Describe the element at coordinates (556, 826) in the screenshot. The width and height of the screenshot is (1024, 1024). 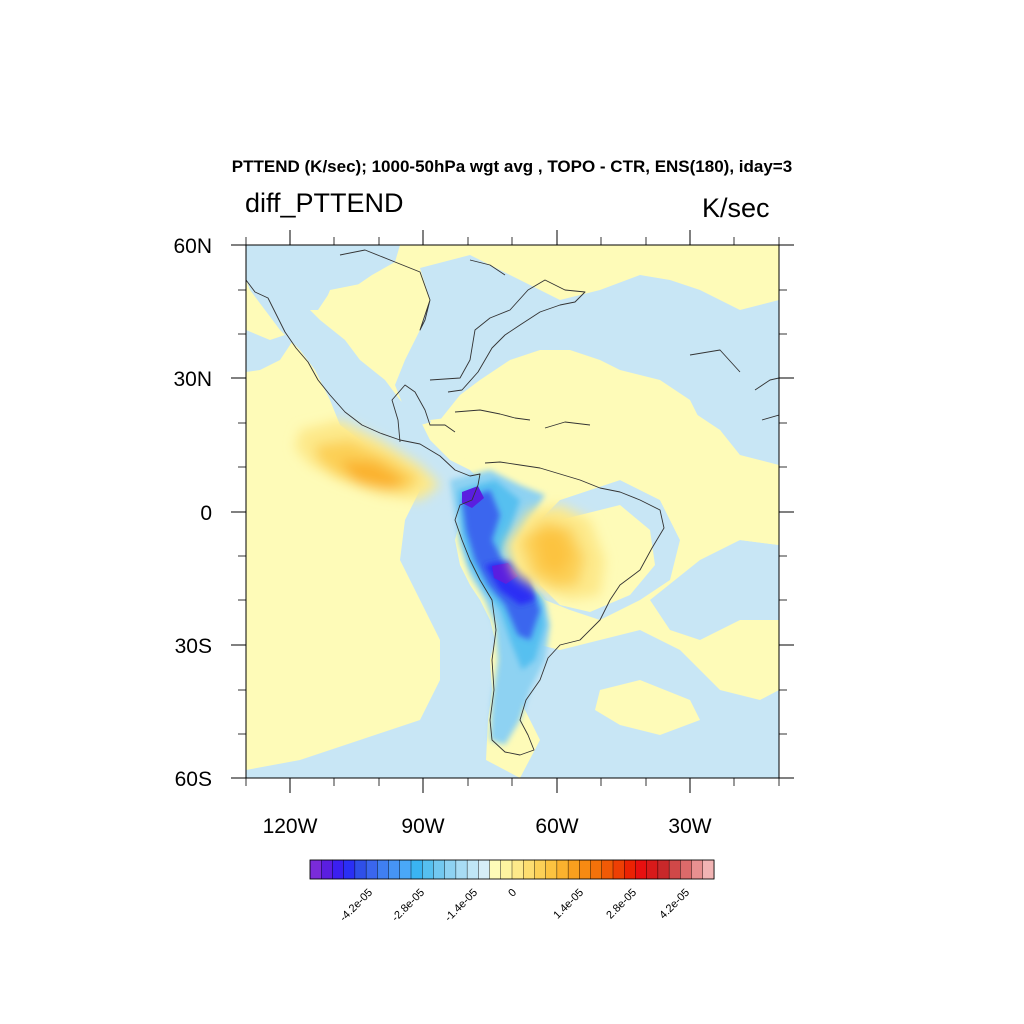
I see `lon-label-60w: 60W` at that location.